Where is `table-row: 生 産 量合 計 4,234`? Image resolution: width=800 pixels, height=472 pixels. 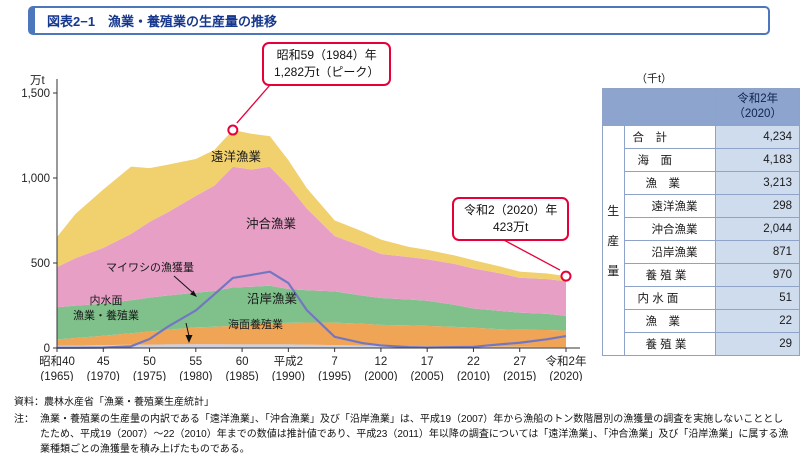
table-row: 生 産 量合 計 4,234 is located at coordinates (701, 240).